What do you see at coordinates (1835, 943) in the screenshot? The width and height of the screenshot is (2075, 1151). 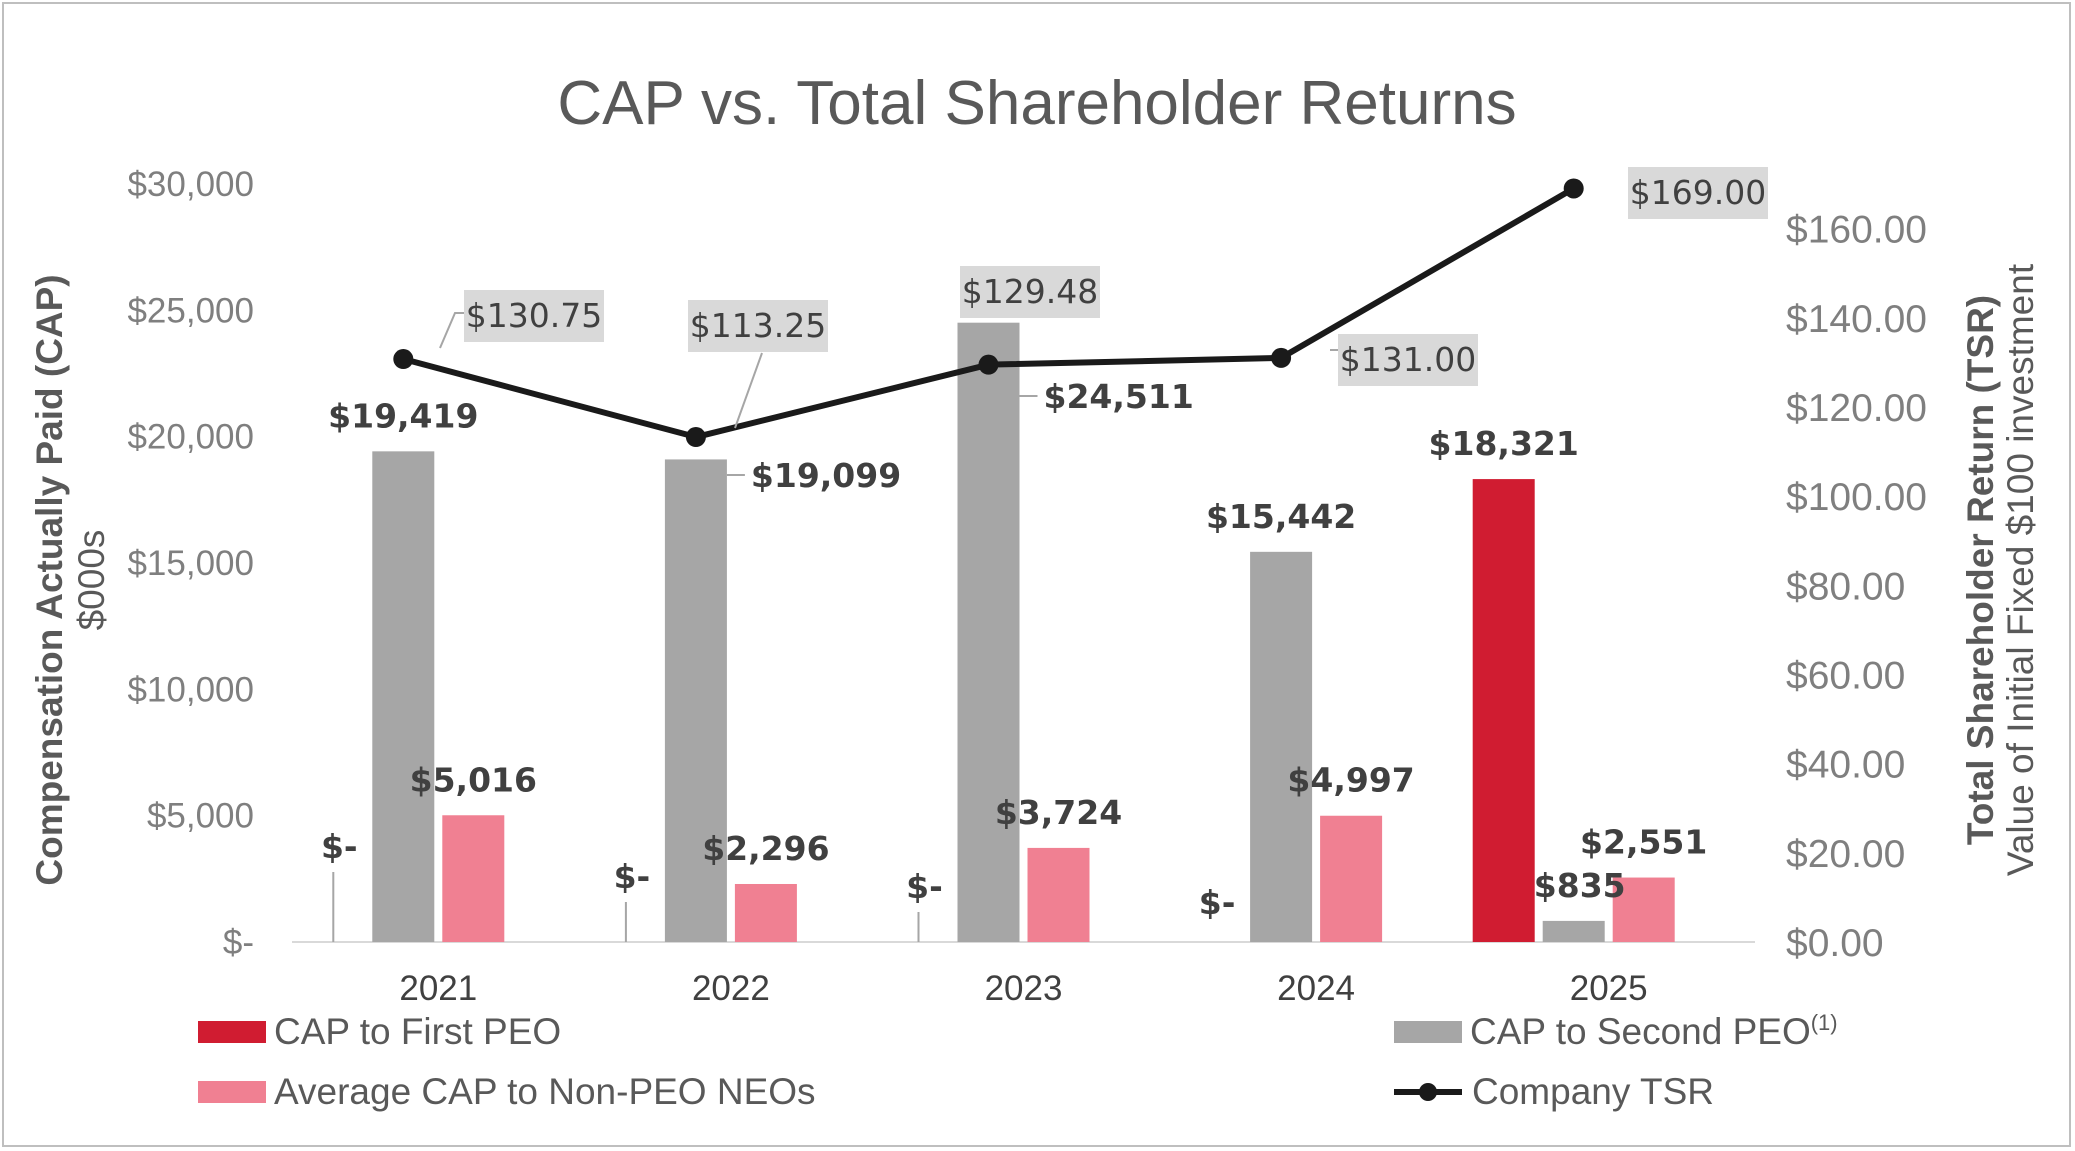 I see `right-tick-label: $0.00` at bounding box center [1835, 943].